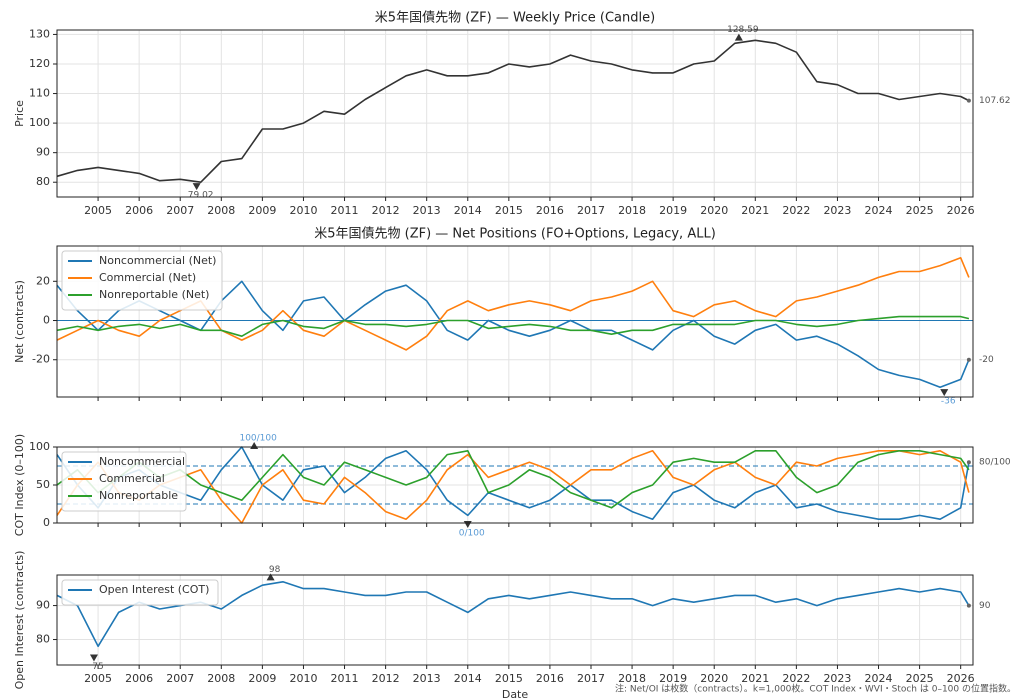 The image size is (1024, 699). Describe the element at coordinates (19, 485) in the screenshot. I see `y-axis-label: COT Index (0–100)` at that location.